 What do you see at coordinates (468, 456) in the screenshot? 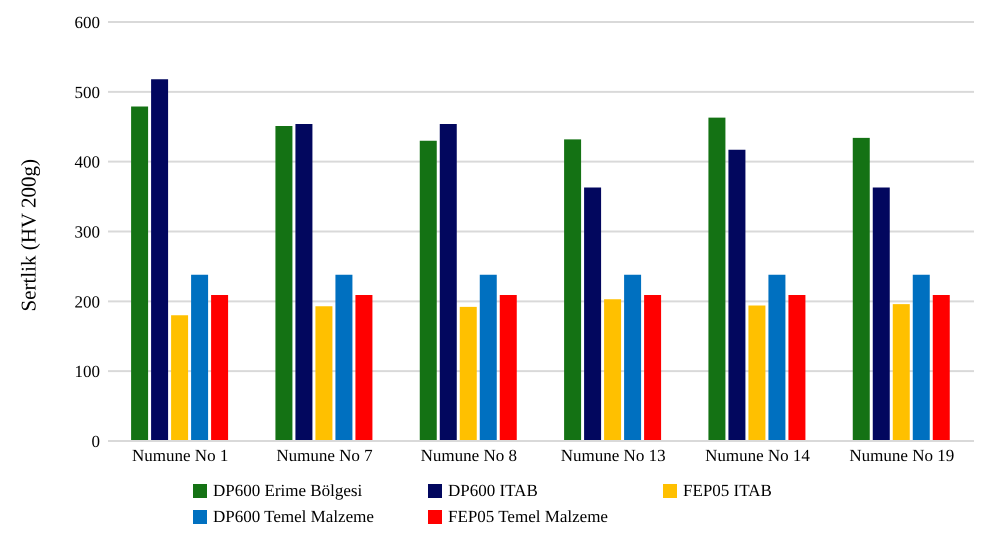
I see `x-tick-label: Numune No 8` at bounding box center [468, 456].